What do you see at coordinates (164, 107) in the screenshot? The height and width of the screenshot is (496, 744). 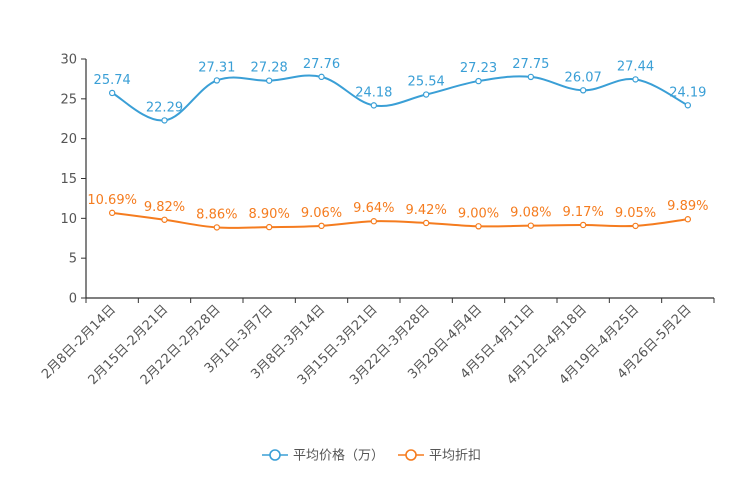 I see `data-label: 22.29` at bounding box center [164, 107].